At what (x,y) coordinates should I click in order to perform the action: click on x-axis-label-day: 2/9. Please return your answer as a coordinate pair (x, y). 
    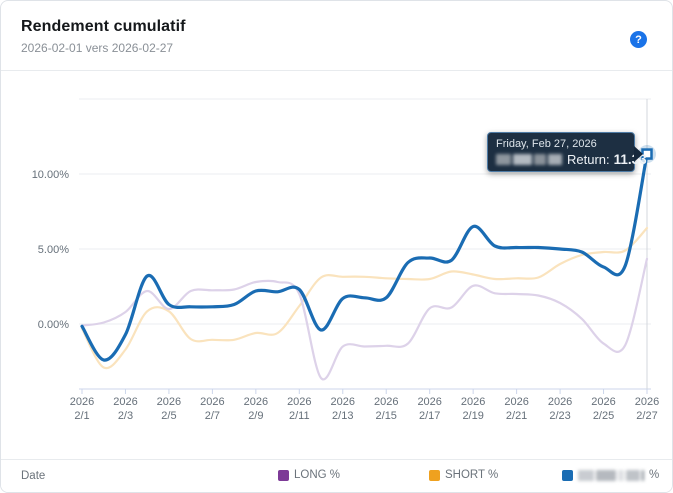
    Looking at the image, I should click on (255, 416).